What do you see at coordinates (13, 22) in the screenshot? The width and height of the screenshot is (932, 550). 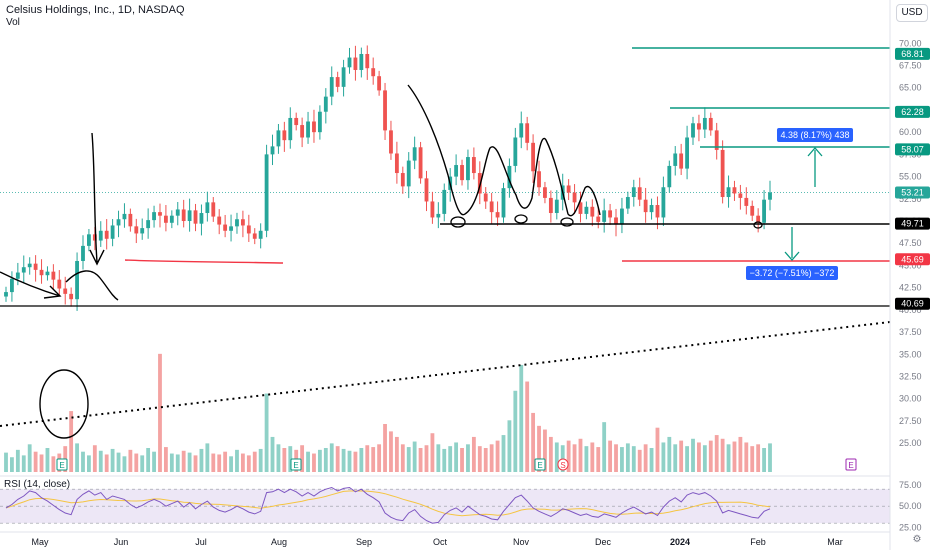 I see `volume-label: Vol` at bounding box center [13, 22].